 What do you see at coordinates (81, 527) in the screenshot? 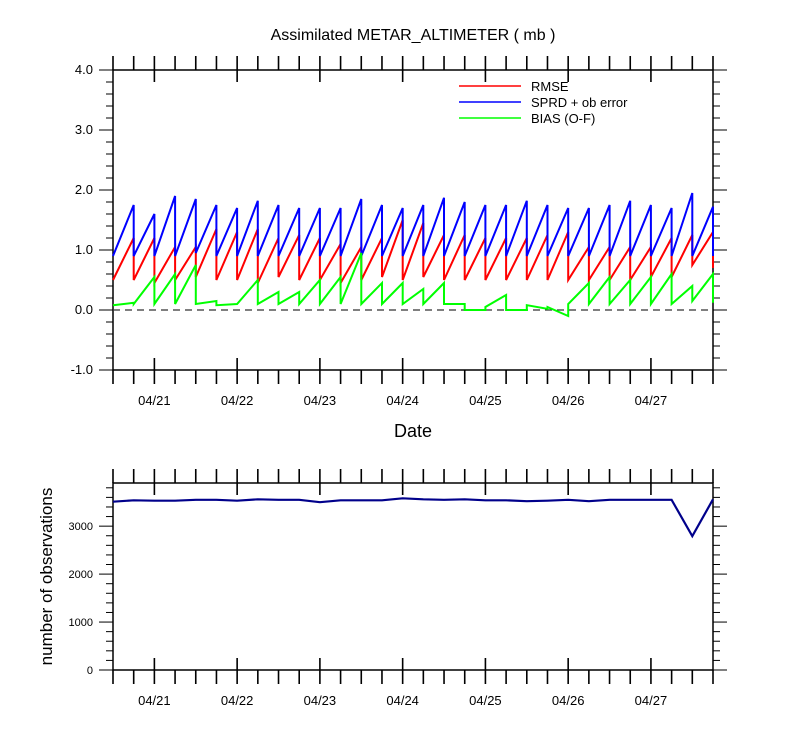
I see `y-tick-label: 3000` at bounding box center [81, 527].